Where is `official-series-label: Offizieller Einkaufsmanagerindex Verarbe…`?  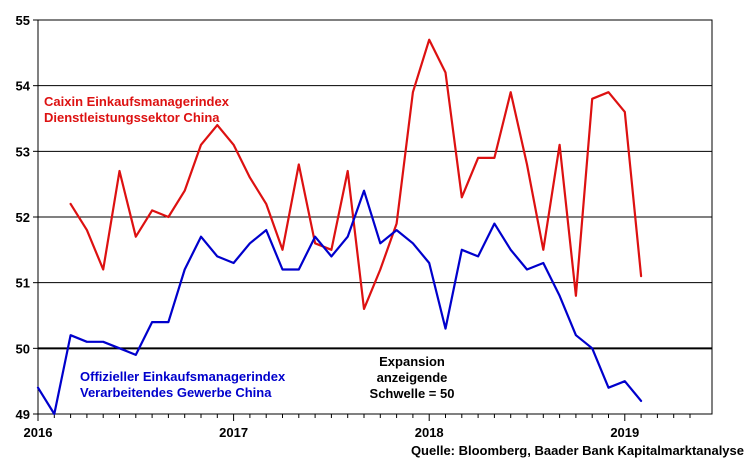
official-series-label: Offizieller Einkaufsmanagerindex Verarbe… is located at coordinates (183, 384).